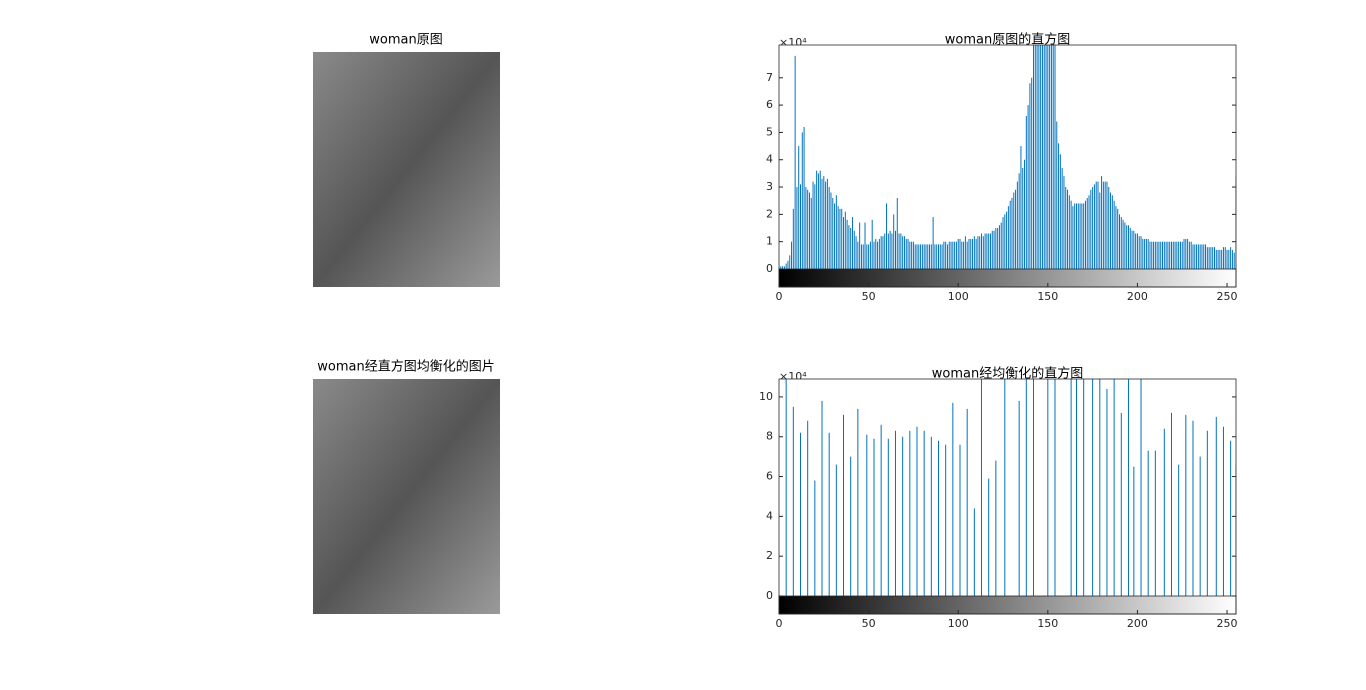  What do you see at coordinates (1007, 40) in the screenshot?
I see `chart-title: woman原图的直方图` at bounding box center [1007, 40].